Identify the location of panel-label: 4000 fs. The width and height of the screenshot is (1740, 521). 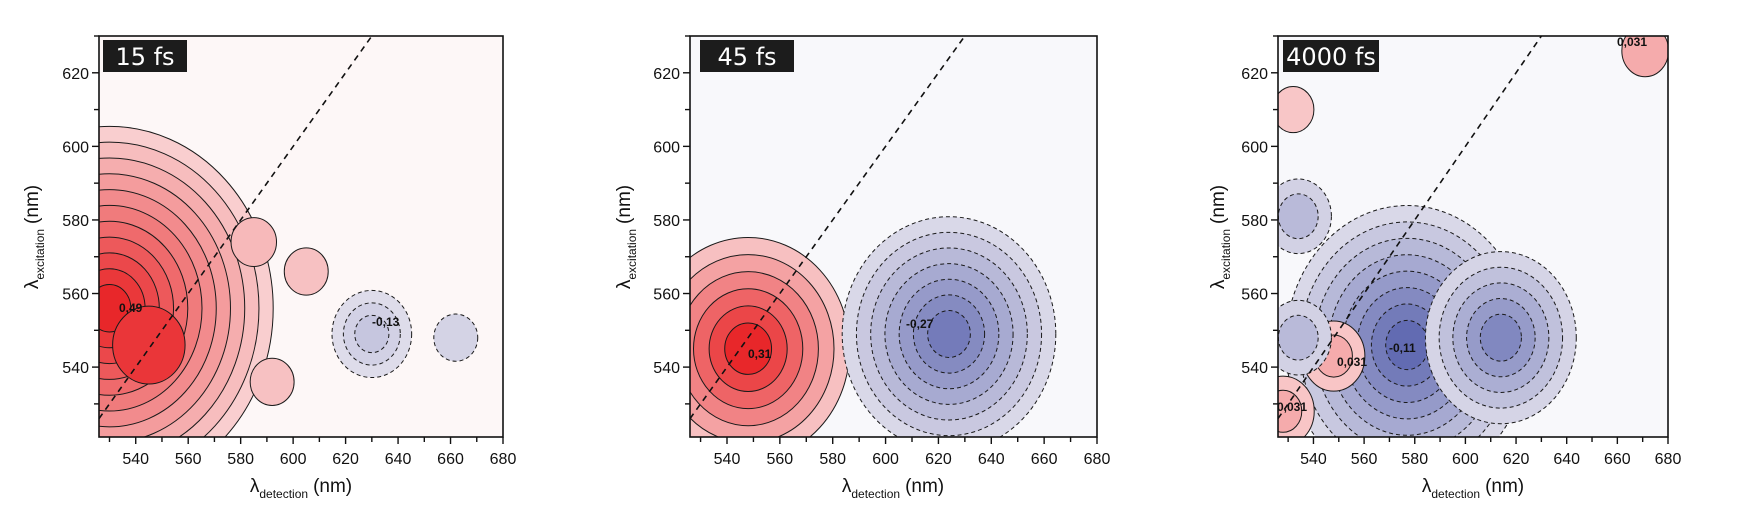
(1331, 57).